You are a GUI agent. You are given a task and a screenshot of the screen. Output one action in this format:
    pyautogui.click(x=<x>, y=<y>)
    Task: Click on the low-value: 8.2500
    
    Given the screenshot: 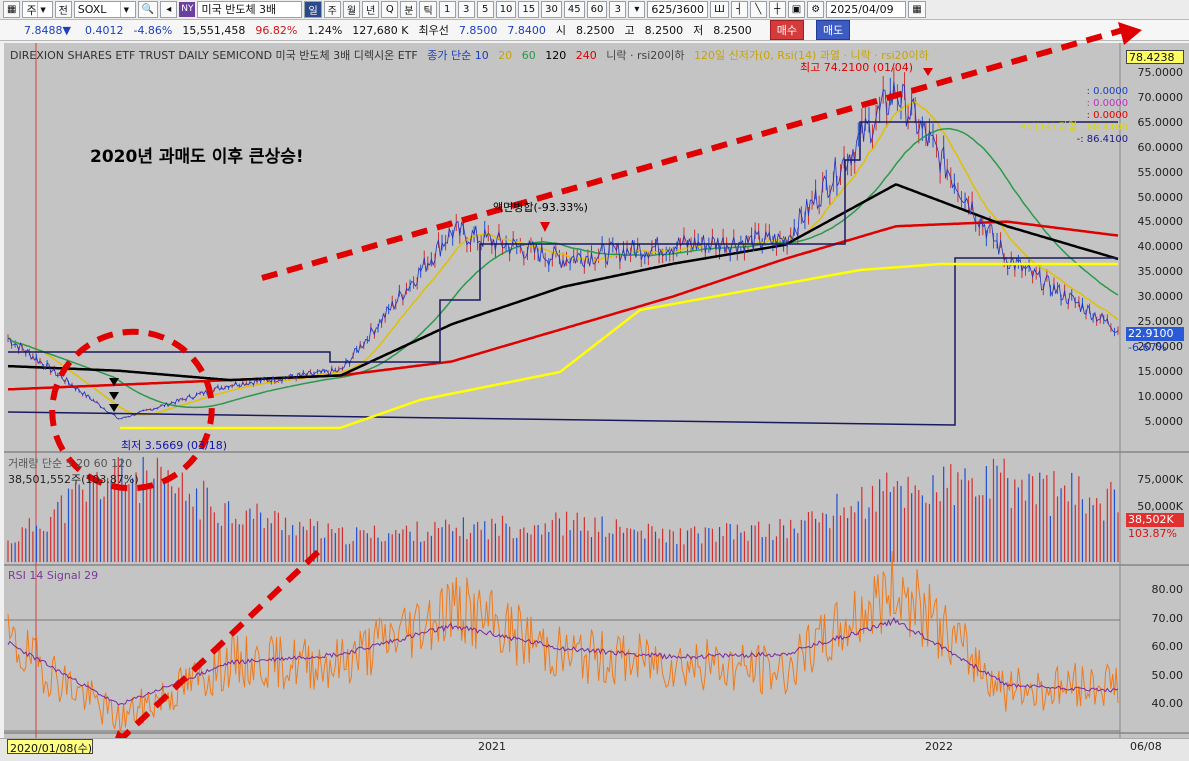 What is the action you would take?
    pyautogui.click(x=732, y=30)
    